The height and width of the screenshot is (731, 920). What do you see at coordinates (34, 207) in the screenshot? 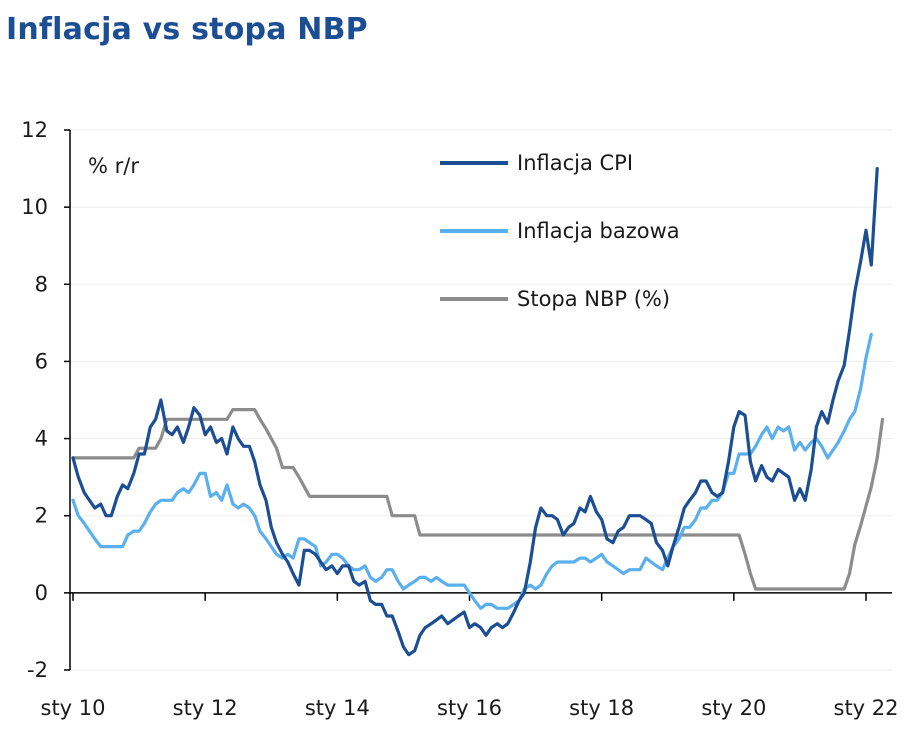
I see `y-tick-label: 10` at bounding box center [34, 207].